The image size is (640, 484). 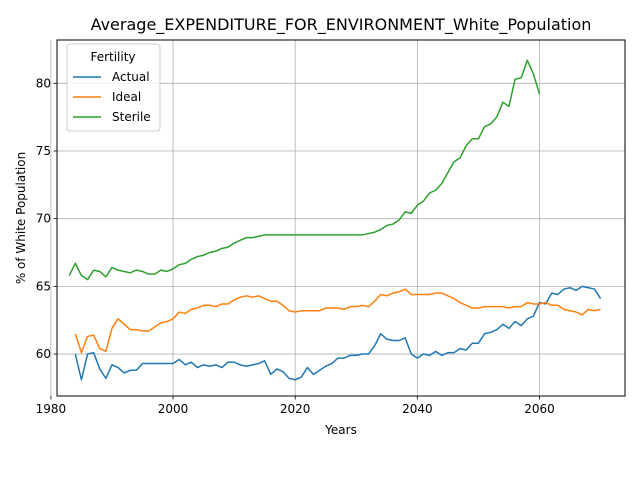 What do you see at coordinates (539, 409) in the screenshot?
I see `x-tick-label: 2060` at bounding box center [539, 409].